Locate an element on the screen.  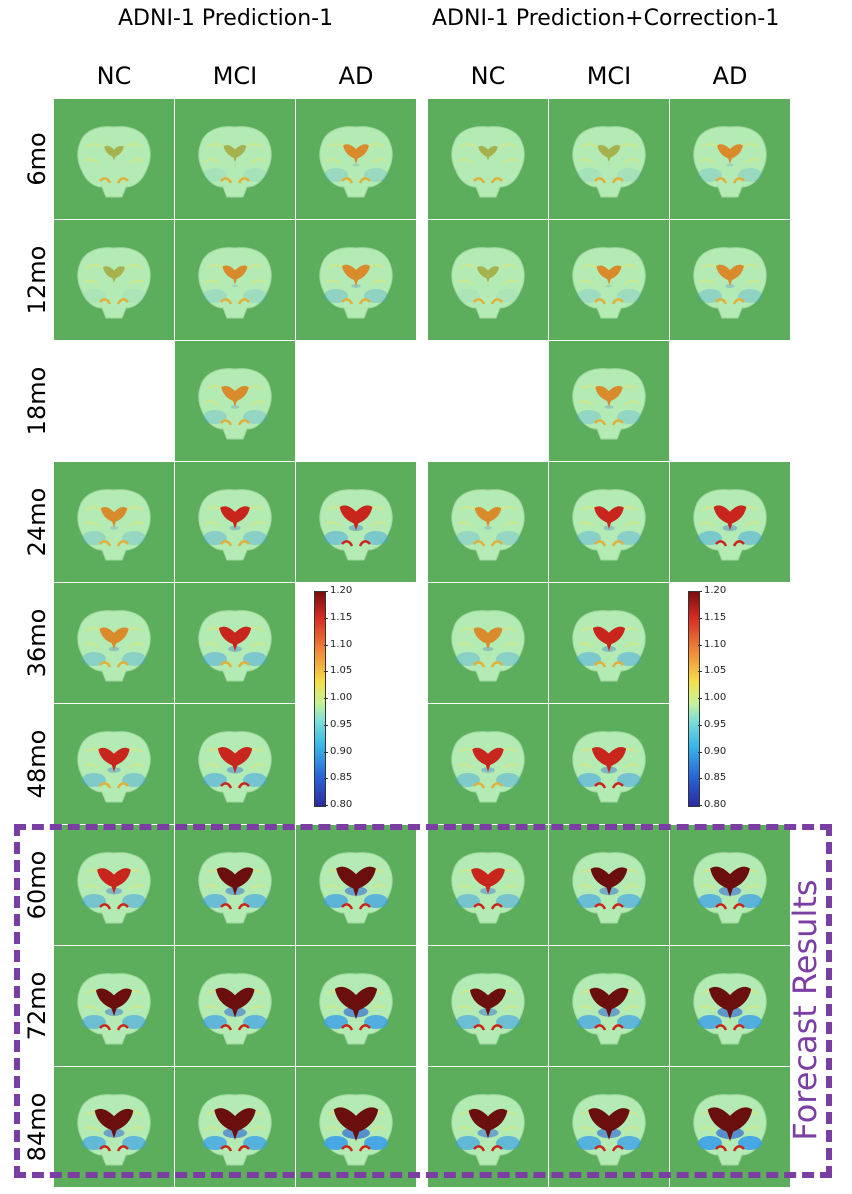
row-label-48mo: 48mo is located at coordinates (37, 764).